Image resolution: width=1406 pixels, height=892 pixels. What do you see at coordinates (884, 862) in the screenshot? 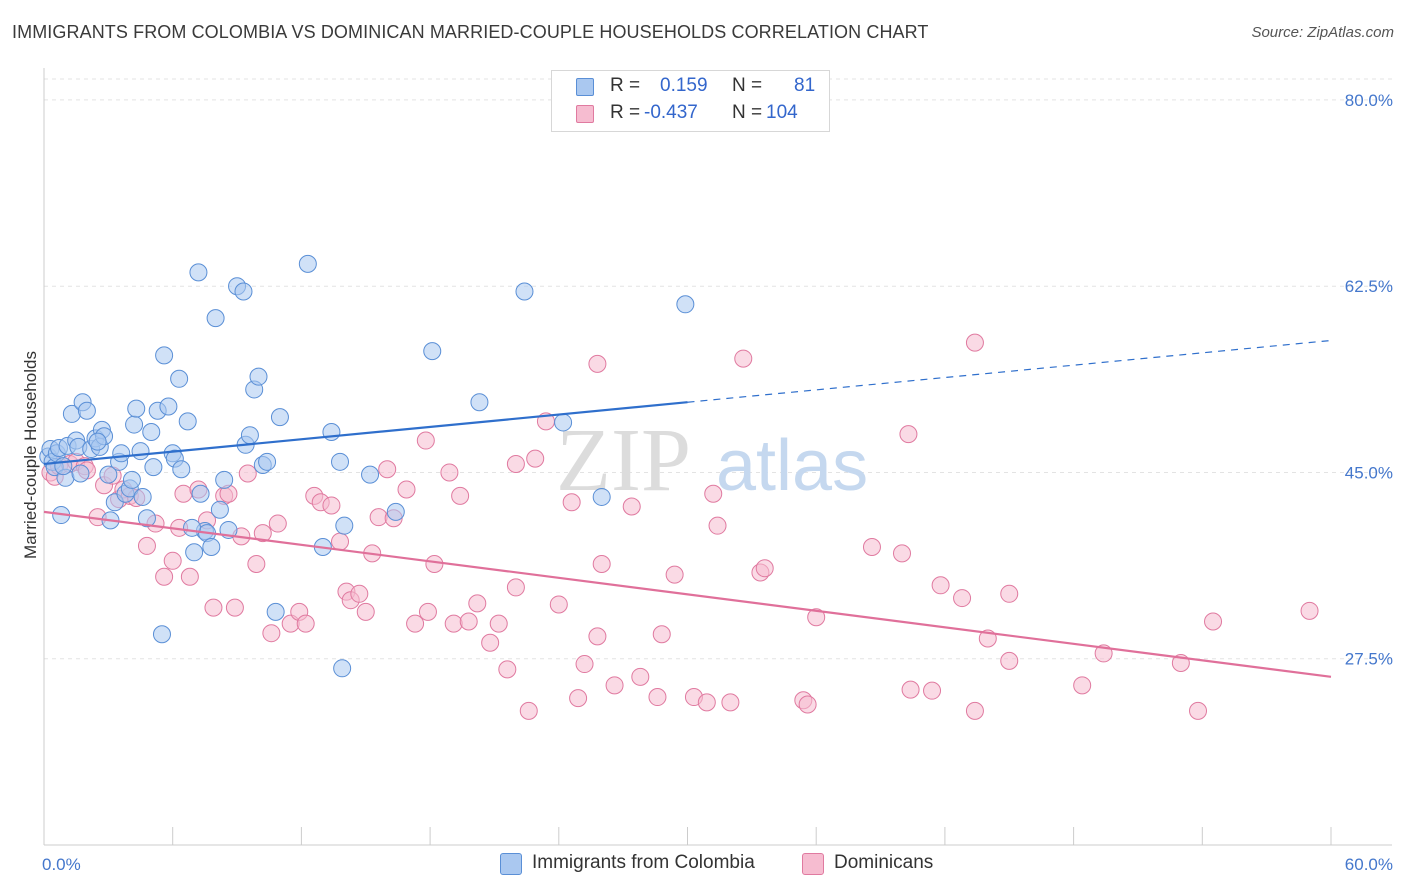
I see `bottom-legend-label: Dominicans` at bounding box center [884, 862].